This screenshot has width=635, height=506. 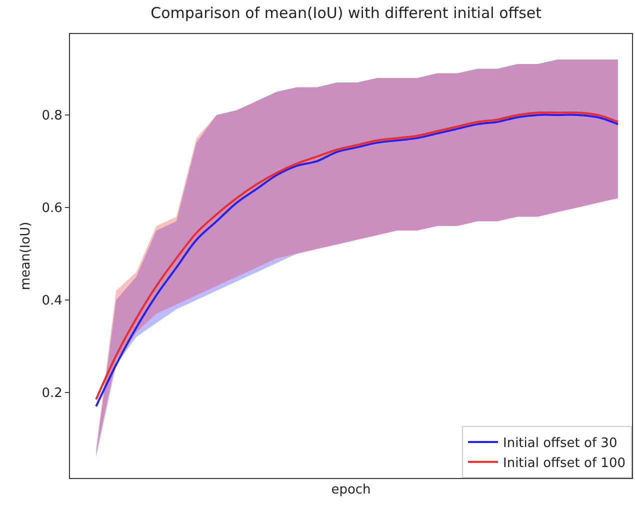 What do you see at coordinates (52, 300) in the screenshot?
I see `y-tick-label: 0.4` at bounding box center [52, 300].